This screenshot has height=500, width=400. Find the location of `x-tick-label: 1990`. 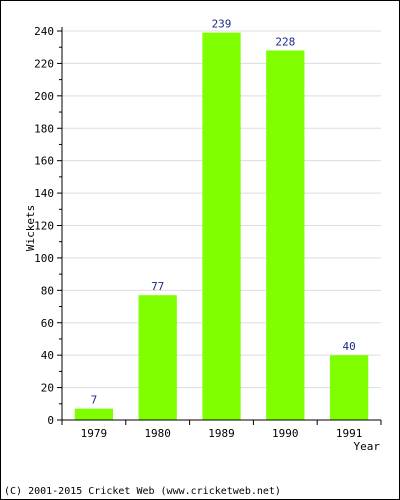

x-tick-label: 1990 is located at coordinates (285, 433).